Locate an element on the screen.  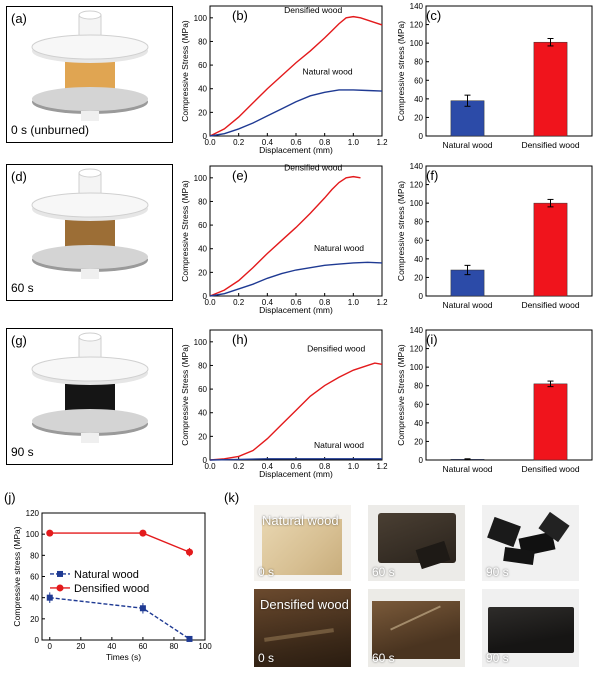
x-tick-label-j-2: 40 is located at coordinates (111, 646).